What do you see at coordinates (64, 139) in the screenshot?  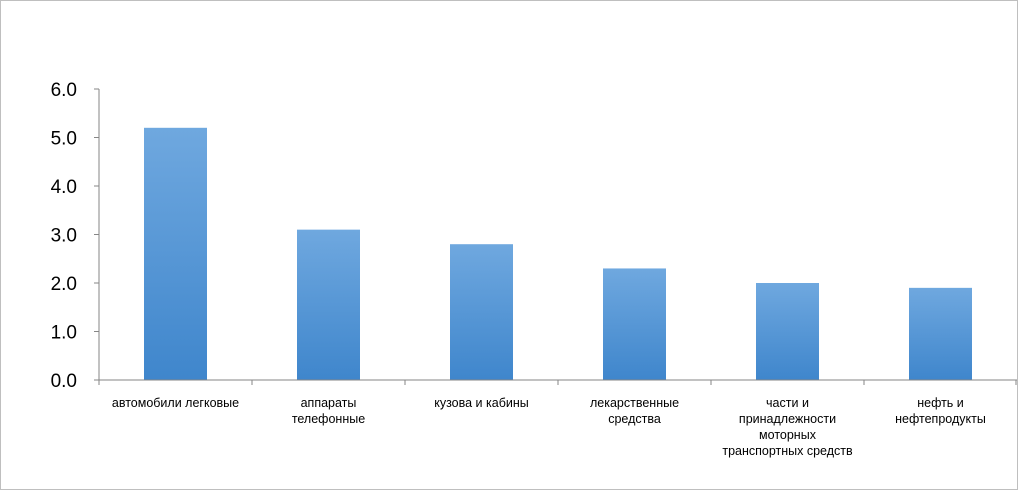 I see `y-tick-label: 5.0` at bounding box center [64, 139].